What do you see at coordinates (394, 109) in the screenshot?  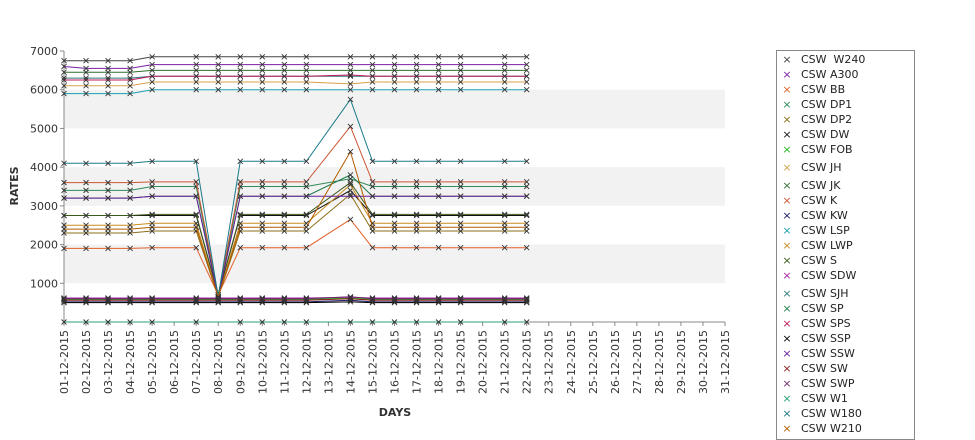 I see `grid-band` at bounding box center [394, 109].